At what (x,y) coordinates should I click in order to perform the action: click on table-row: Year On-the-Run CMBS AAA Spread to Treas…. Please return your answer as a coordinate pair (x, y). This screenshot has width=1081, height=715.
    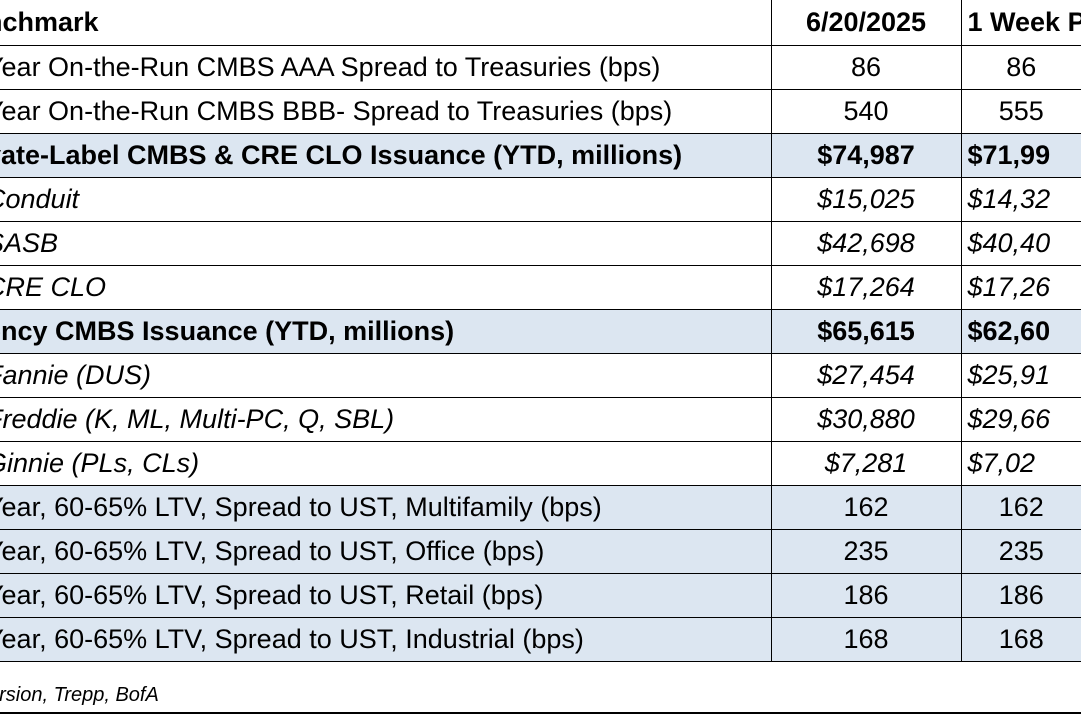
    Looking at the image, I should click on (540, 67).